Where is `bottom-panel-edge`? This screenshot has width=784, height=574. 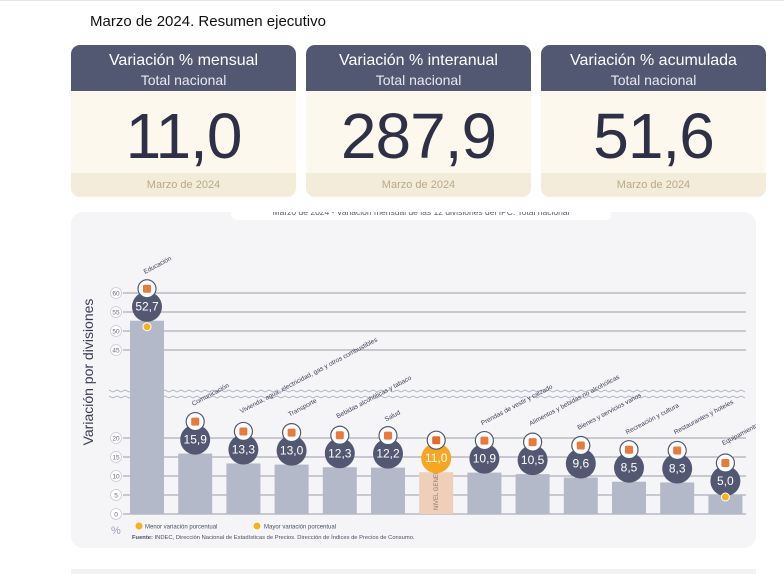
bottom-panel-edge is located at coordinates (413, 571).